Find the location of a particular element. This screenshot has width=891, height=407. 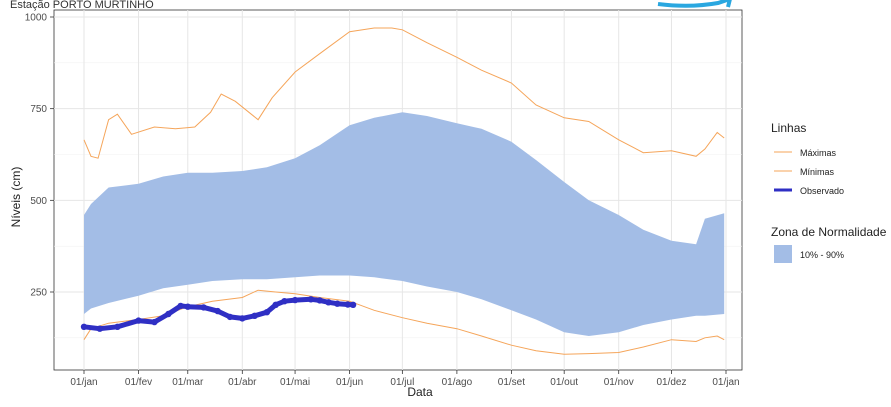

x-tick-label: 01/set is located at coordinates (511, 382).